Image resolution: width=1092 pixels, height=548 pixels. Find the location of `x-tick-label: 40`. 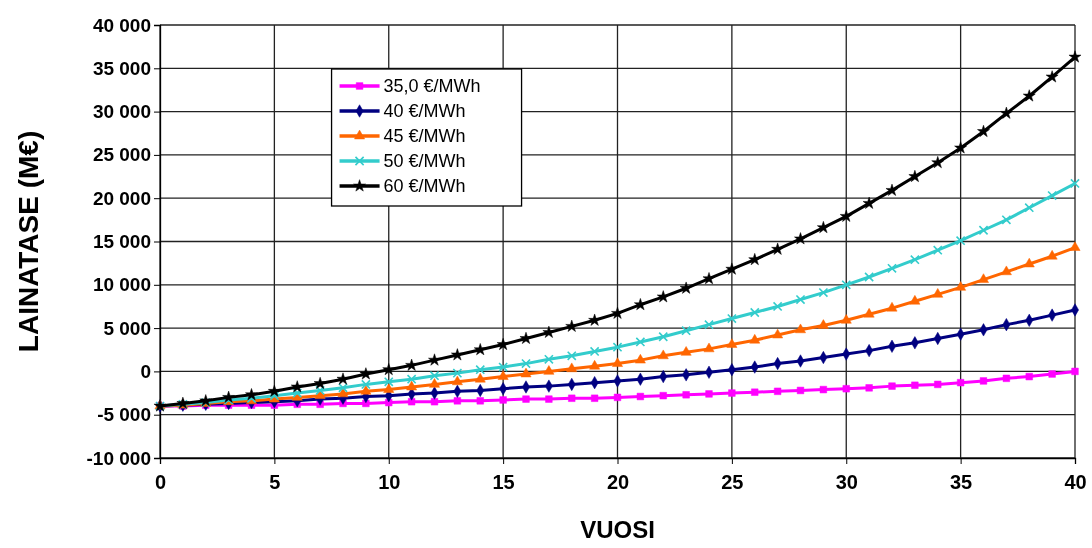

x-tick-label: 40 is located at coordinates (1075, 482).